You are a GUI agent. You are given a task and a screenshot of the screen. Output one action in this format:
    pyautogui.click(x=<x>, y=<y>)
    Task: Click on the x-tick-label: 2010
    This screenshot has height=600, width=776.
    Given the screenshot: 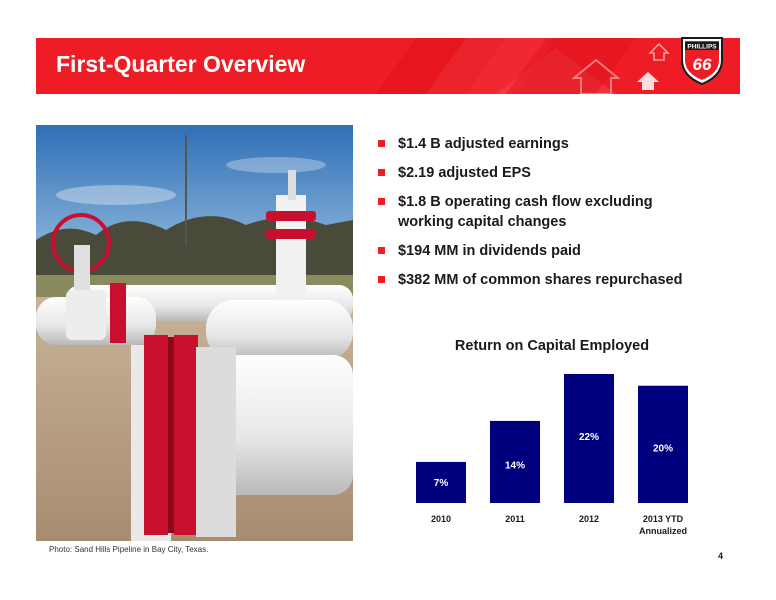 What is the action you would take?
    pyautogui.click(x=441, y=519)
    